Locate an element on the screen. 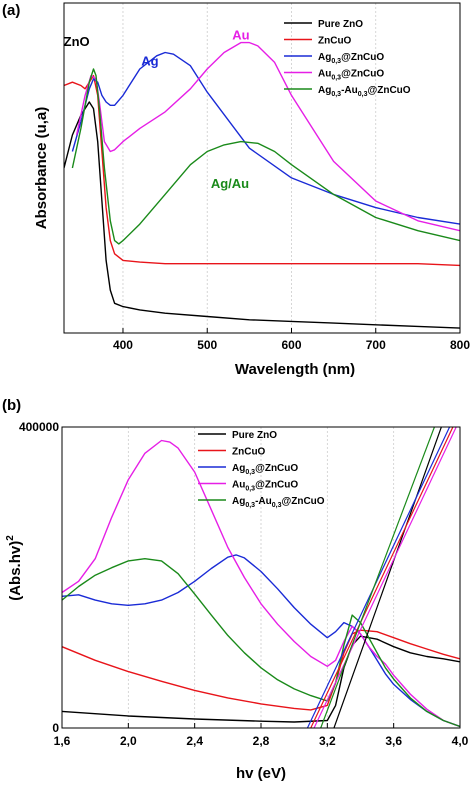 Image resolution: width=474 pixels, height=786 pixels. panel-a-legend-label: ZnCuO is located at coordinates (335, 41).